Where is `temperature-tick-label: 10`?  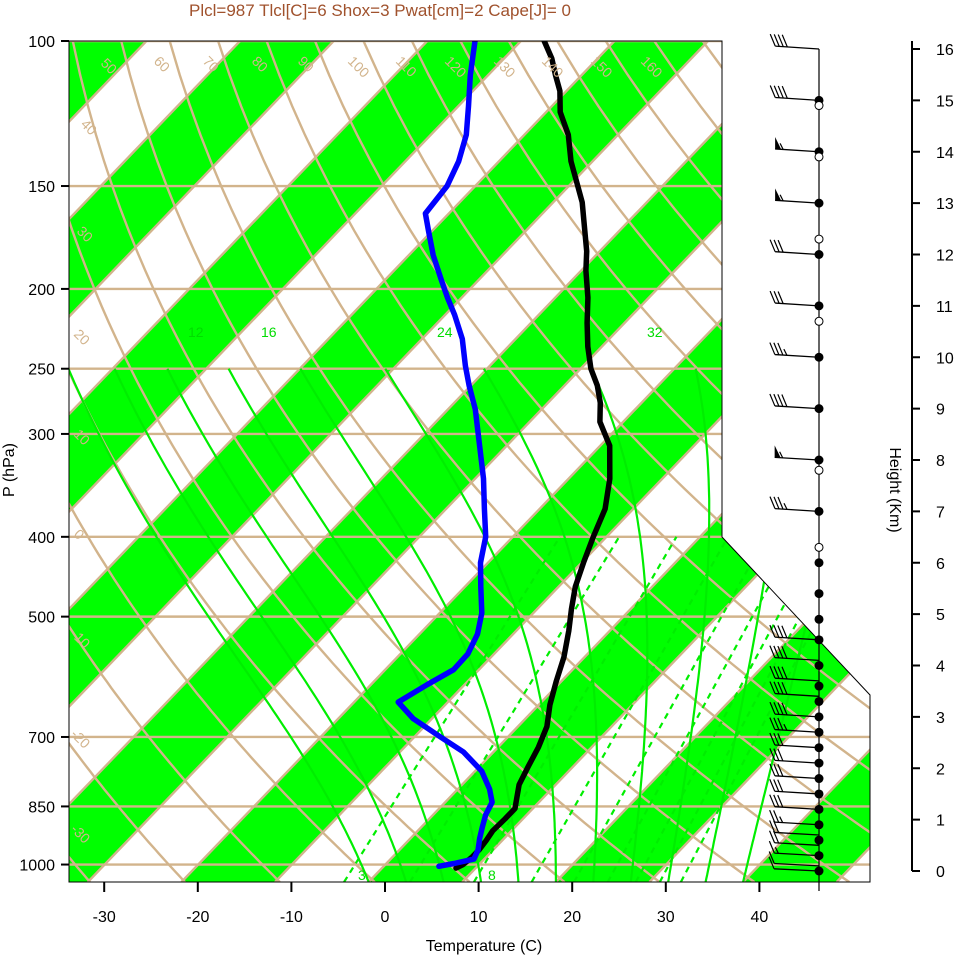 temperature-tick-label: 10 is located at coordinates (479, 917).